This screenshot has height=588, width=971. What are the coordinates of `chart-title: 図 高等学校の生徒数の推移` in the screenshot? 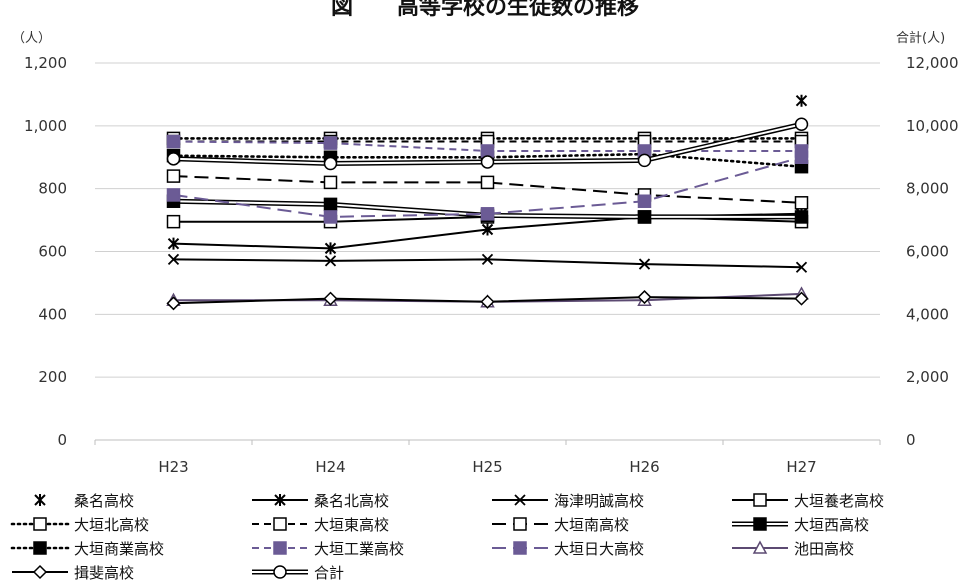 It's located at (485, 10).